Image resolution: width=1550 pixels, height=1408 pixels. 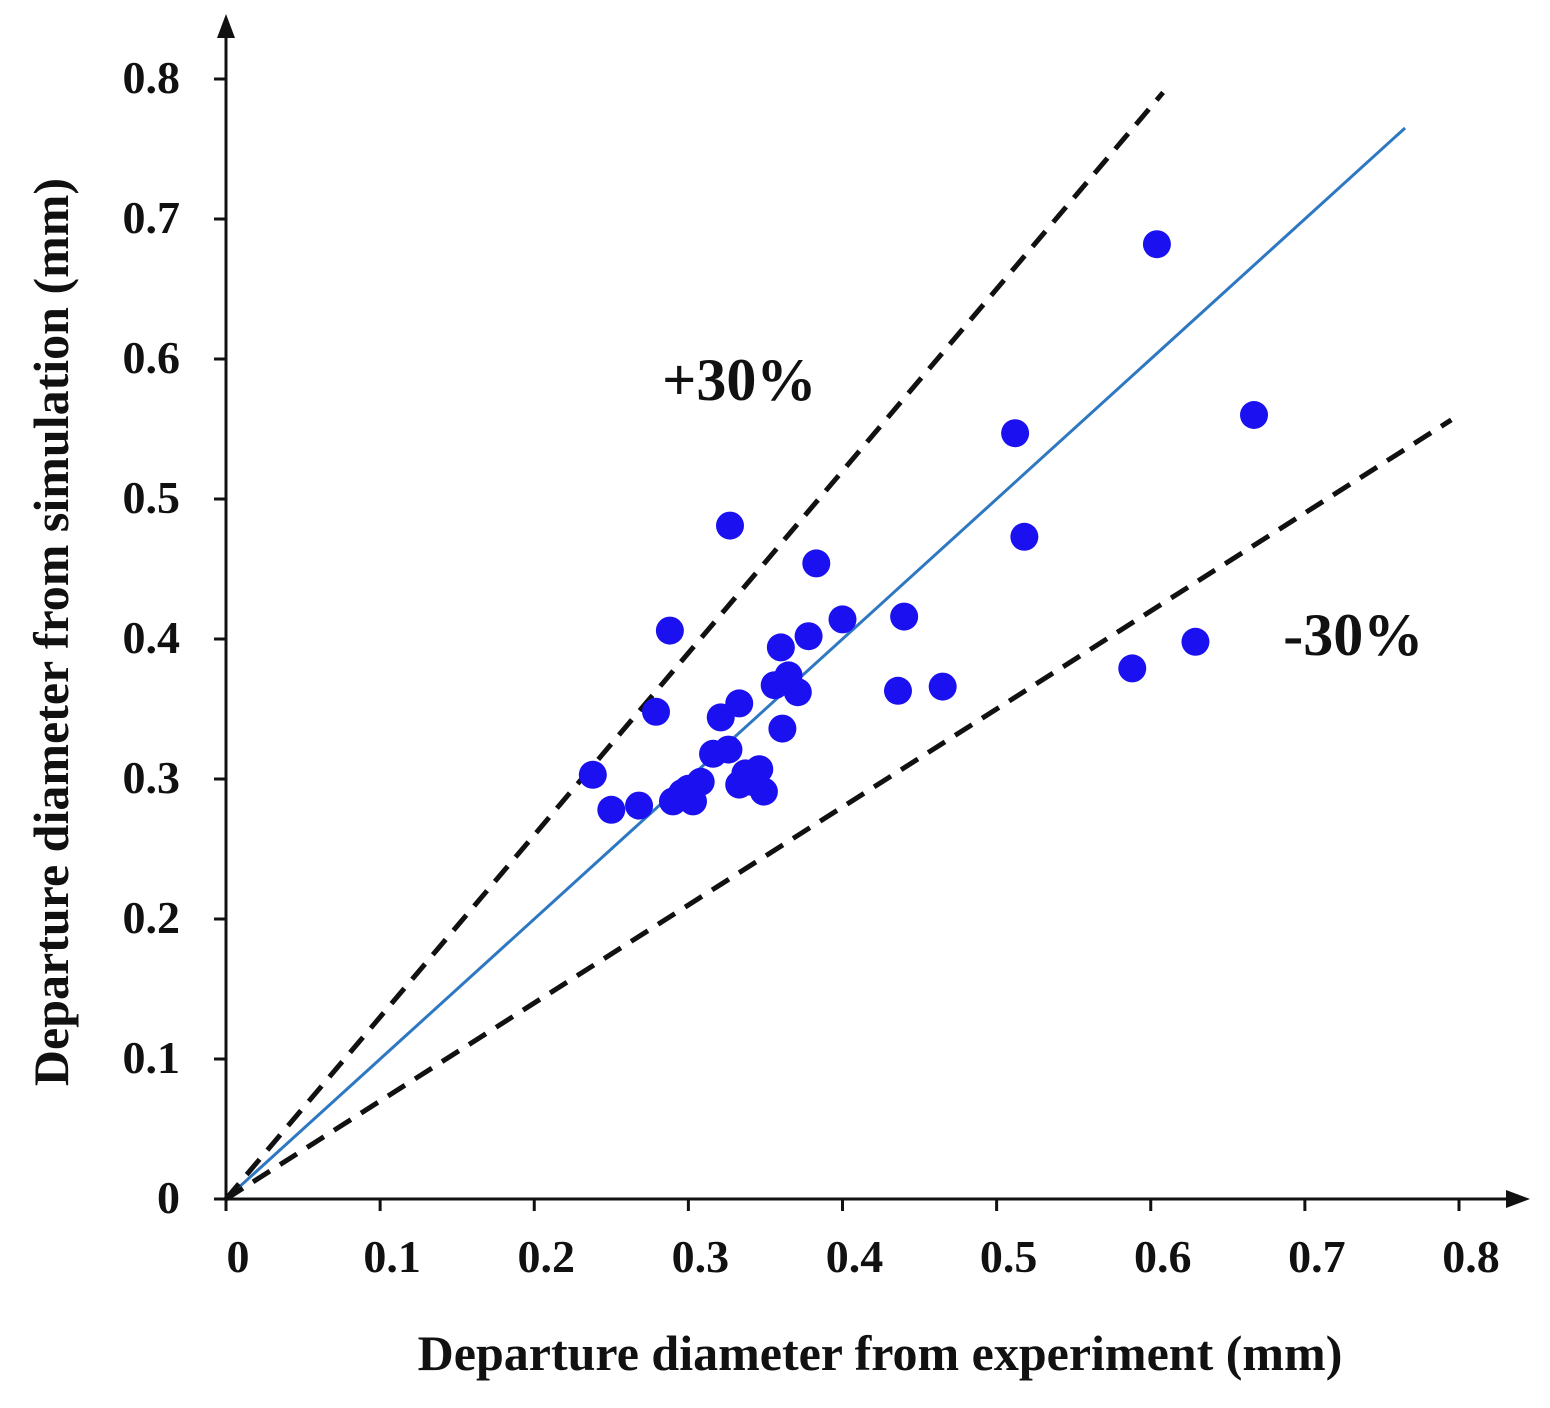 What do you see at coordinates (1009, 1256) in the screenshot?
I see `x-tick-label: 0.5` at bounding box center [1009, 1256].